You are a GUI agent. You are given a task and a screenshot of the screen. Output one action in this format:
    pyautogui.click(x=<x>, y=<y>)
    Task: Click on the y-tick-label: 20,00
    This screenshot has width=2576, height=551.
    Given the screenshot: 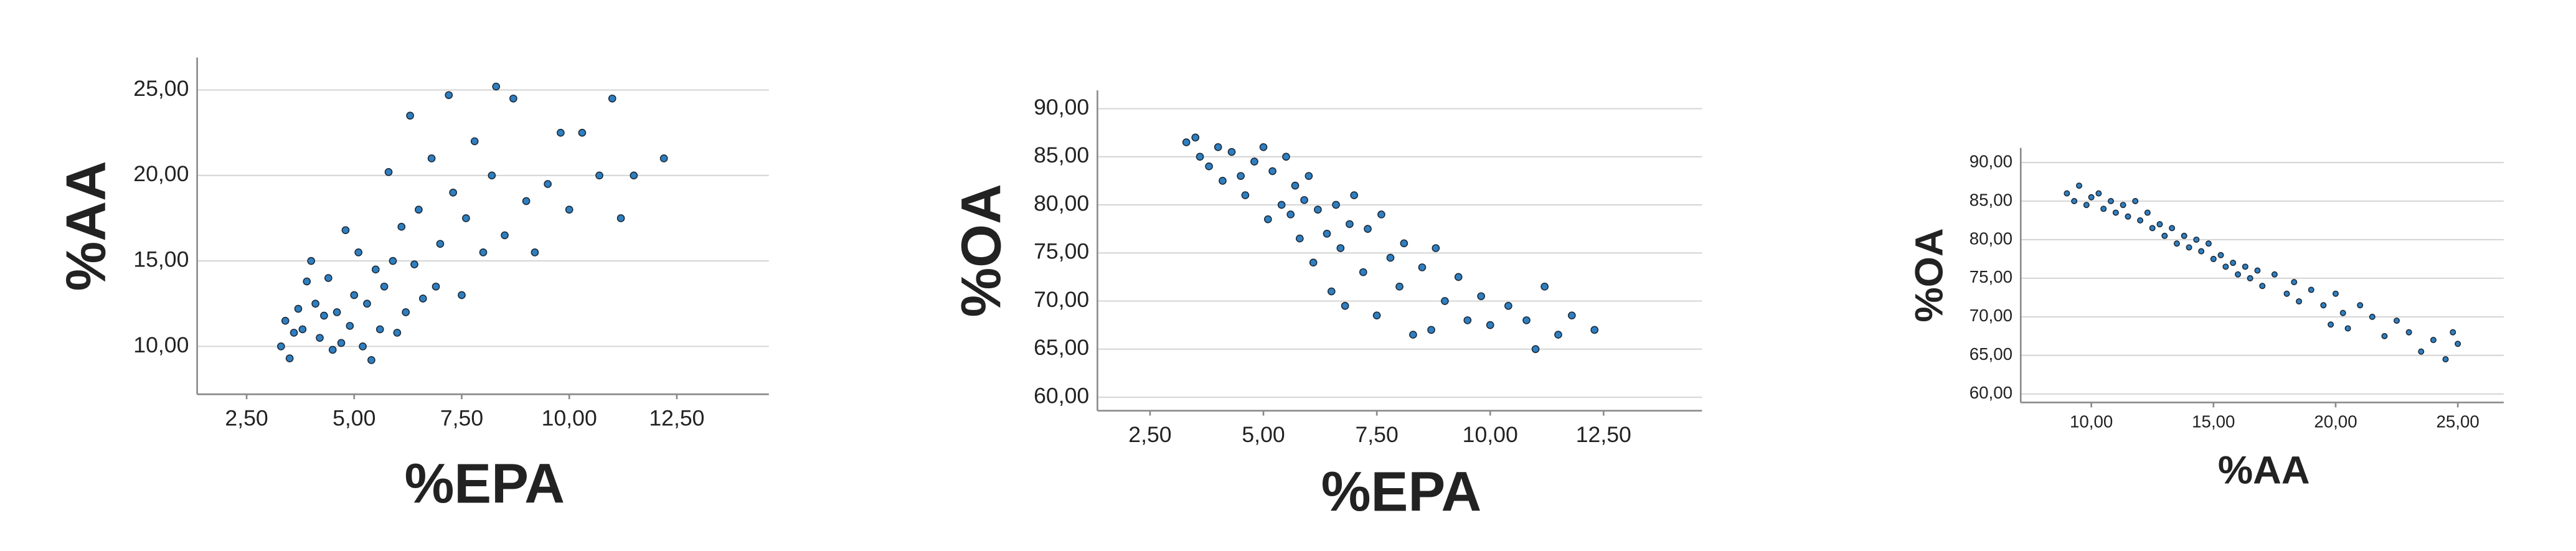 What is the action you would take?
    pyautogui.click(x=161, y=173)
    